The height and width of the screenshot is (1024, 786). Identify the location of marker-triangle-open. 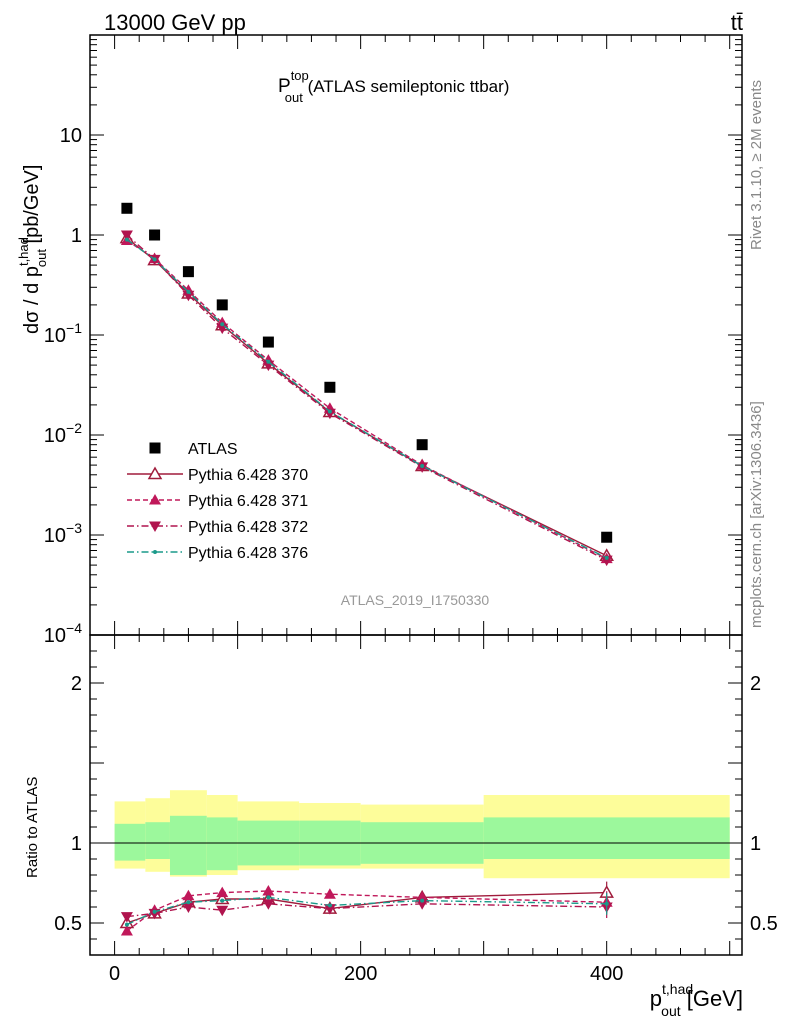
(155, 473).